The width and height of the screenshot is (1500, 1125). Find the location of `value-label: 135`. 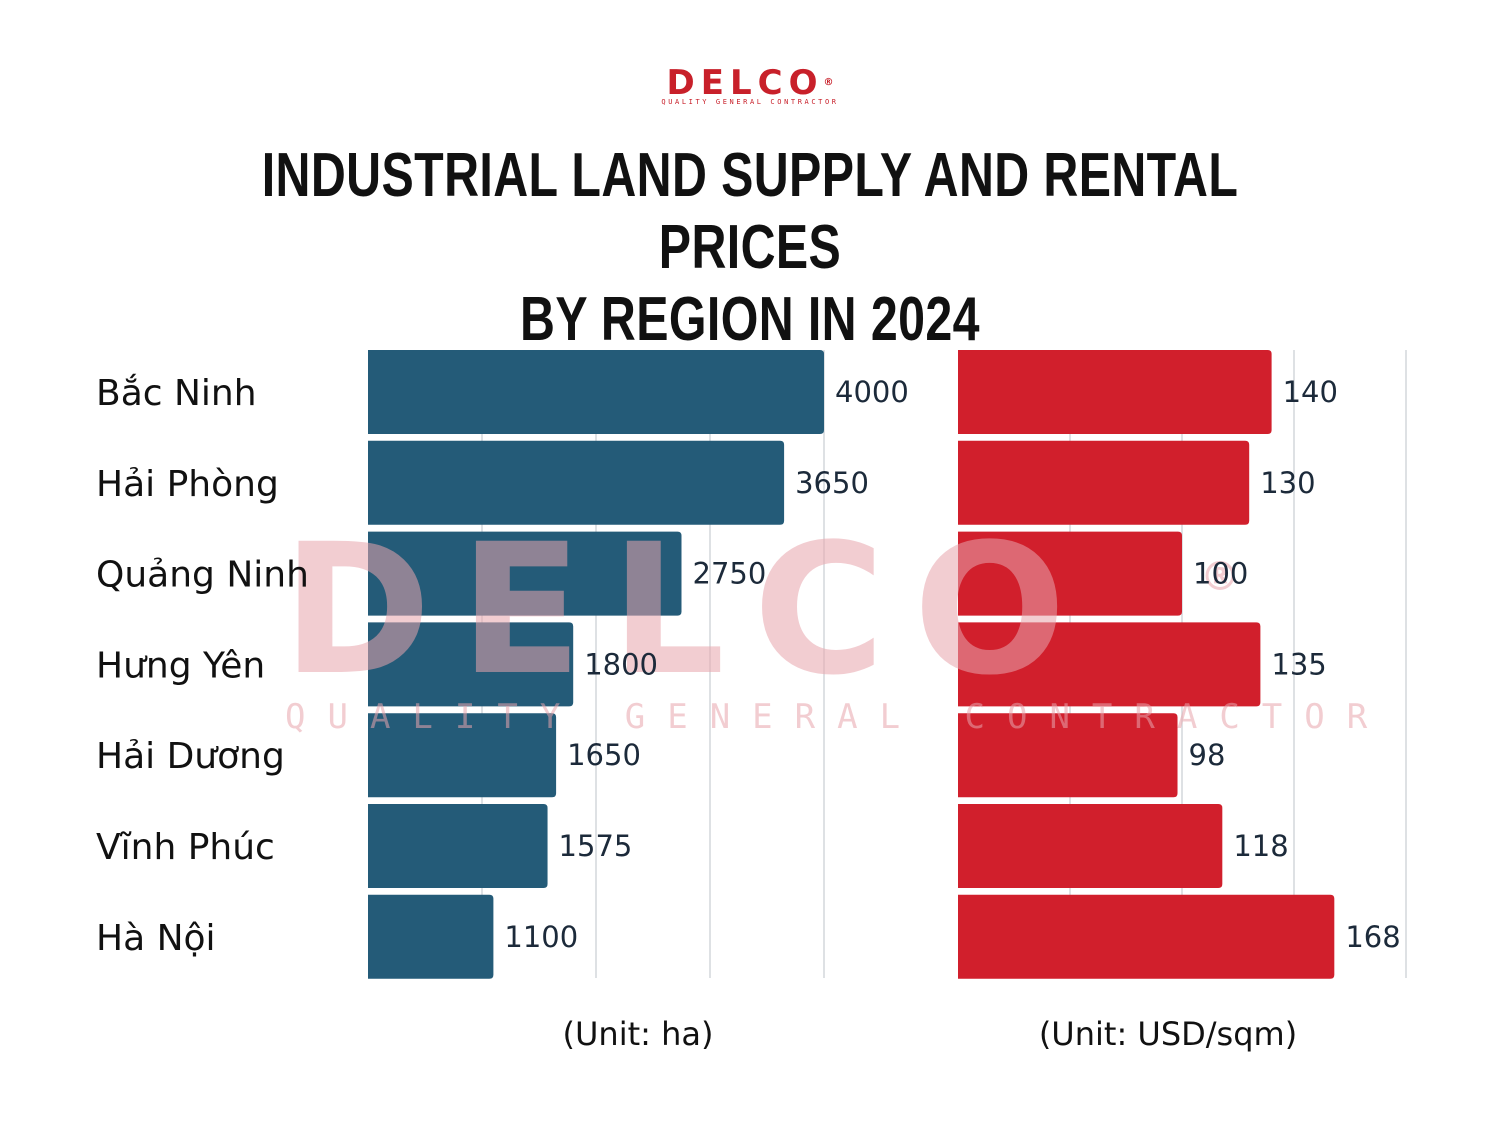

value-label: 135 is located at coordinates (1298, 664).